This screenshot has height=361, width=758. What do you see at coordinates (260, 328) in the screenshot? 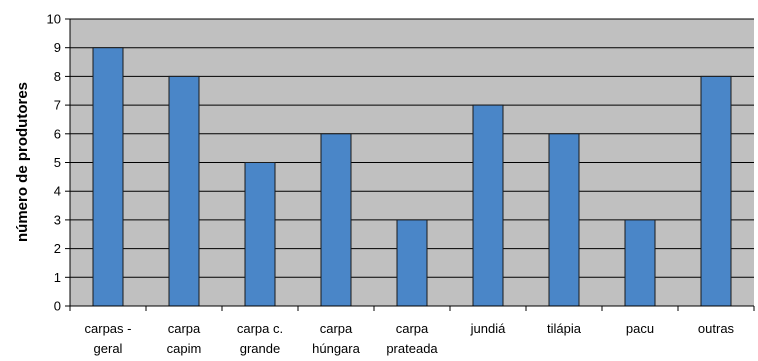
I see `x-category-label: carpa c.` at bounding box center [260, 328].